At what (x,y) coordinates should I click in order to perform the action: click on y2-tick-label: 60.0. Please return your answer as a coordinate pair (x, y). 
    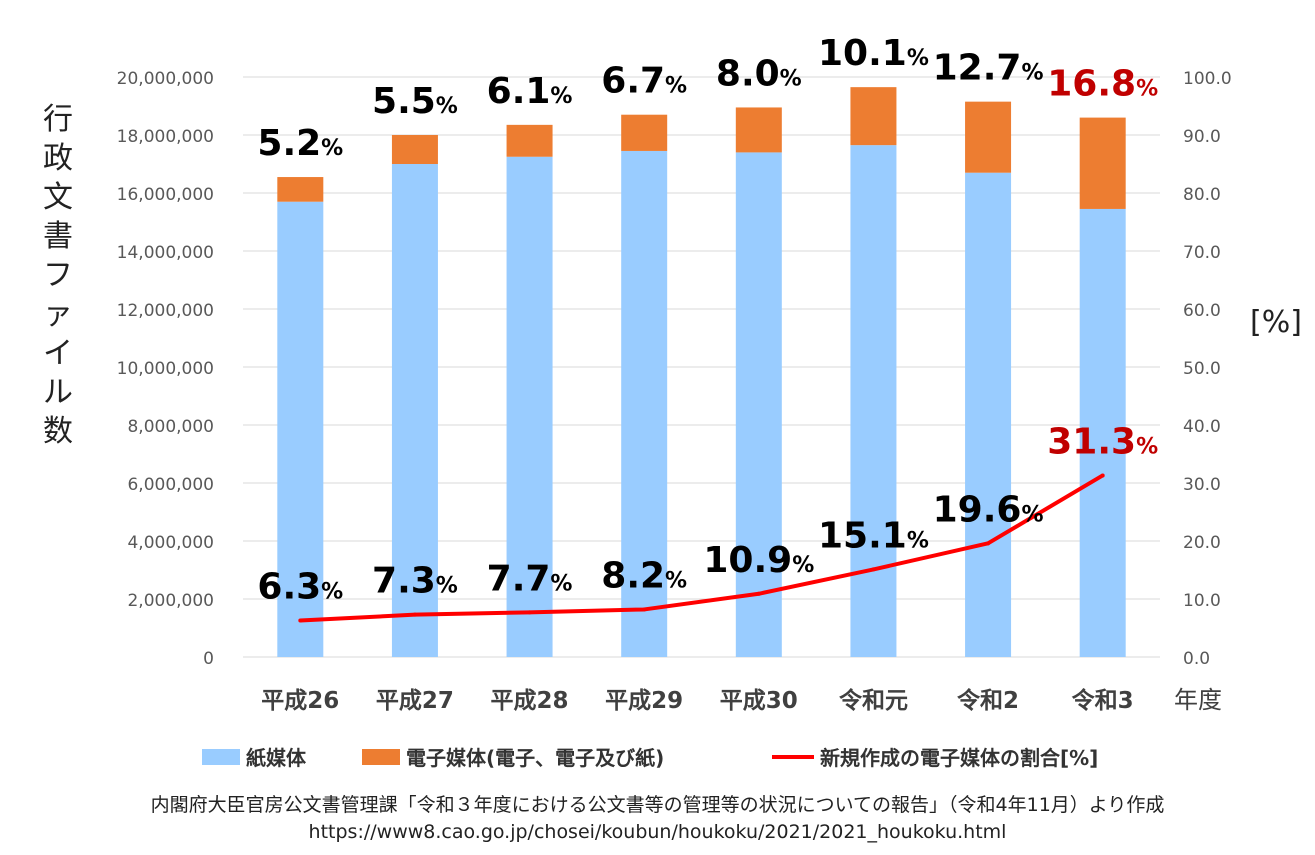
    Looking at the image, I should click on (1202, 311).